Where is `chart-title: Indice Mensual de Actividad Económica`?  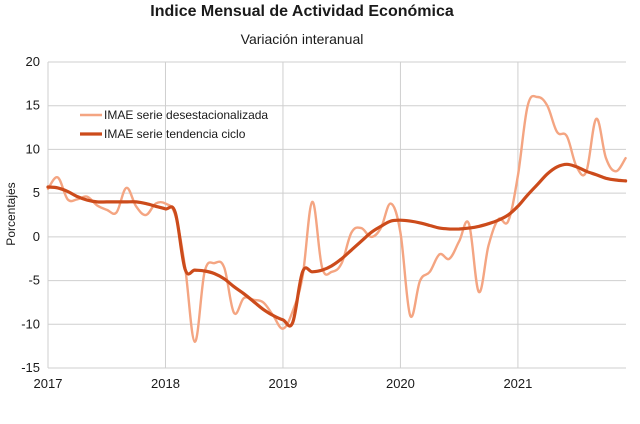
chart-title: Indice Mensual de Actividad Económica is located at coordinates (302, 11).